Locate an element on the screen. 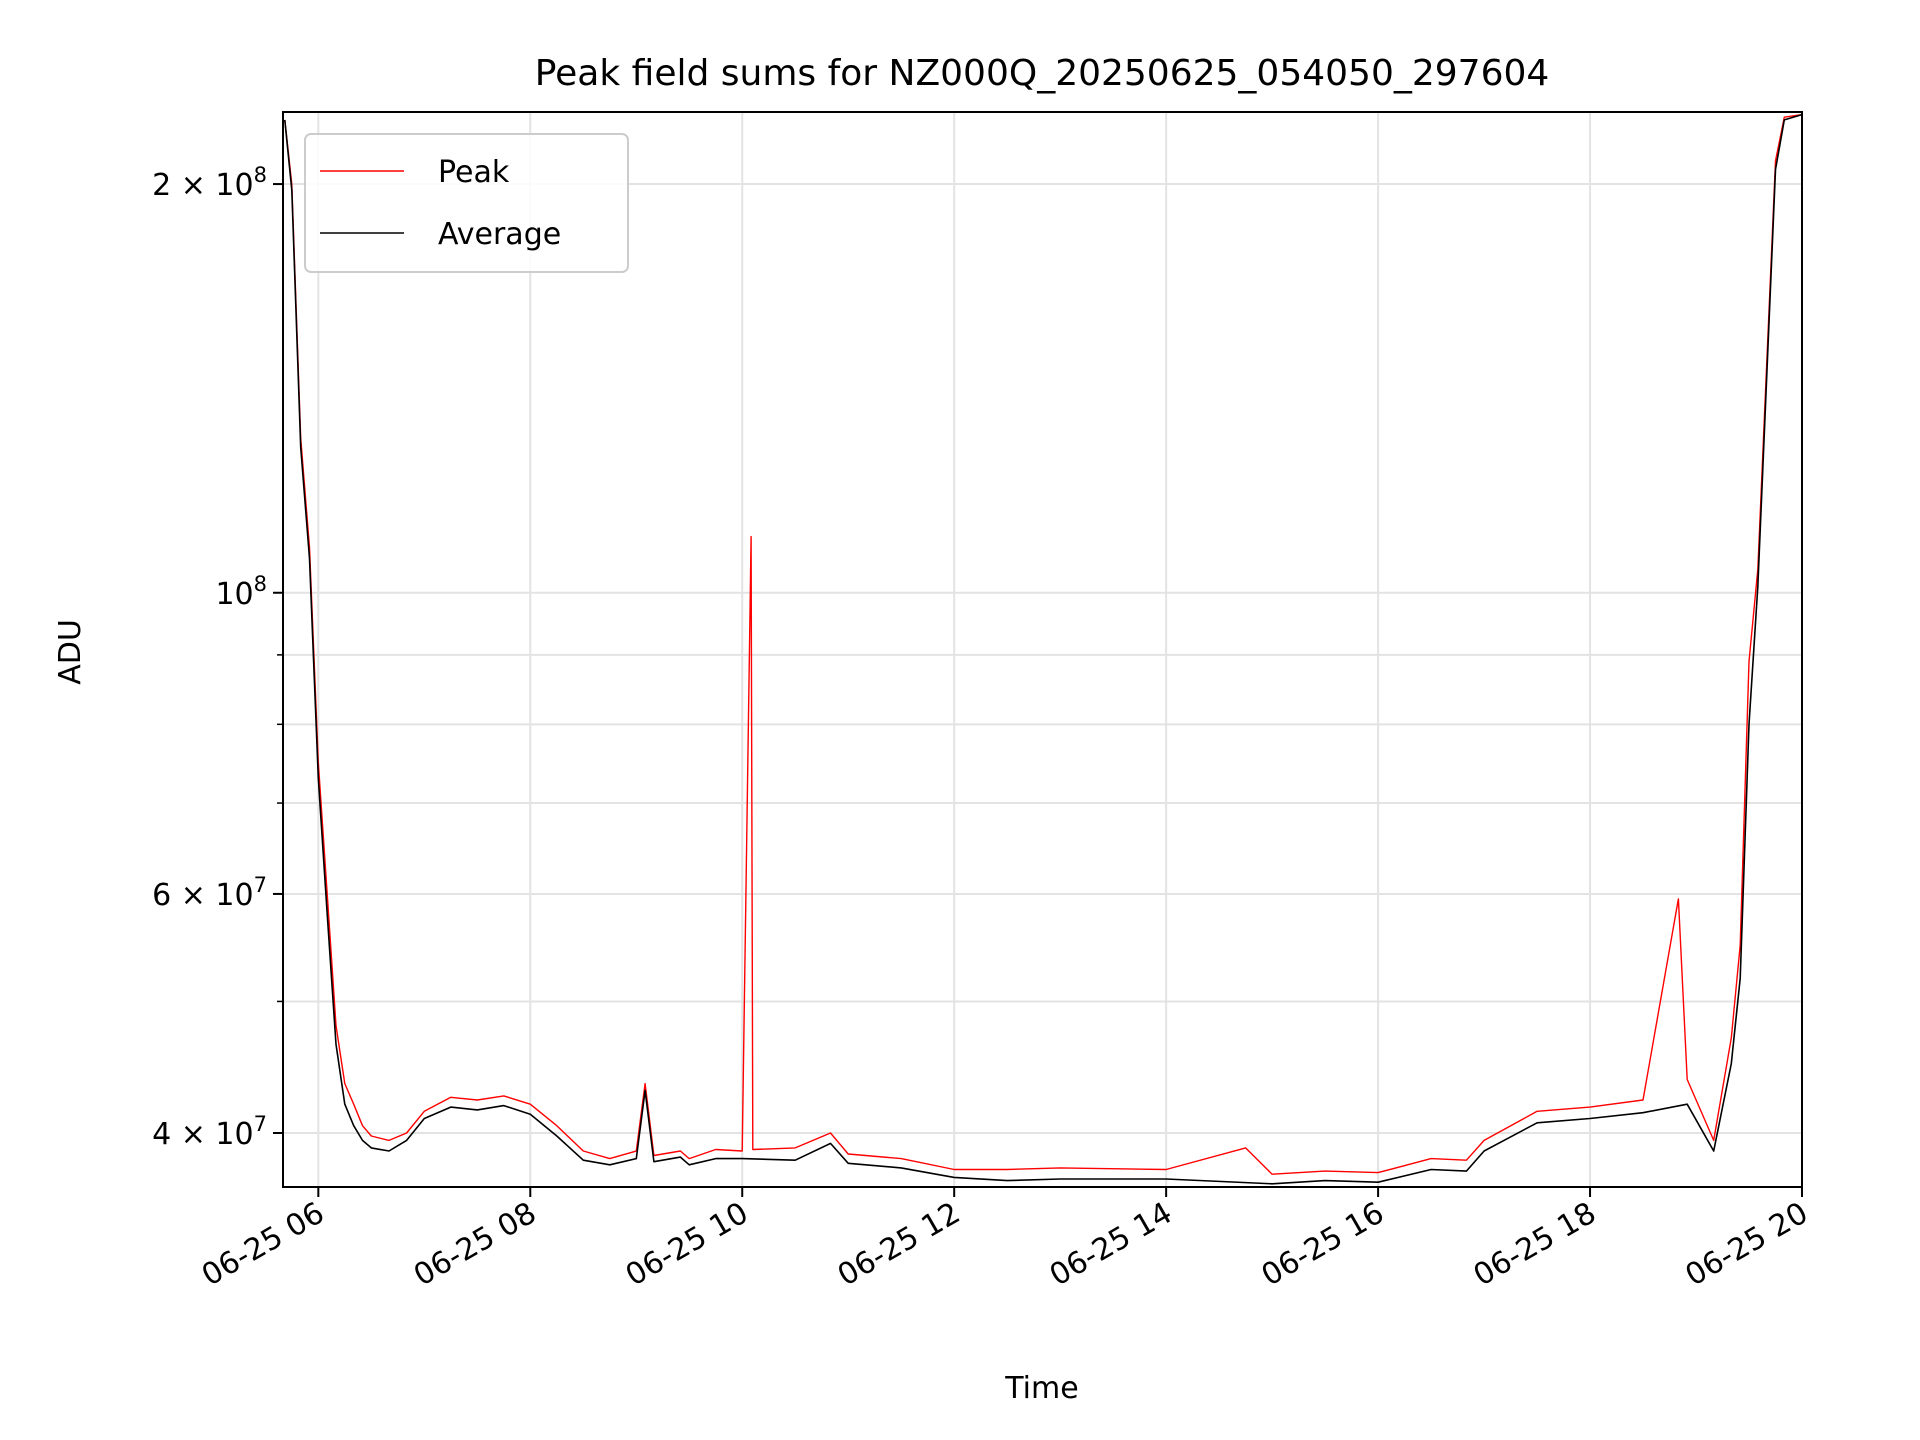  legend: Peak Average is located at coordinates (466, 203).